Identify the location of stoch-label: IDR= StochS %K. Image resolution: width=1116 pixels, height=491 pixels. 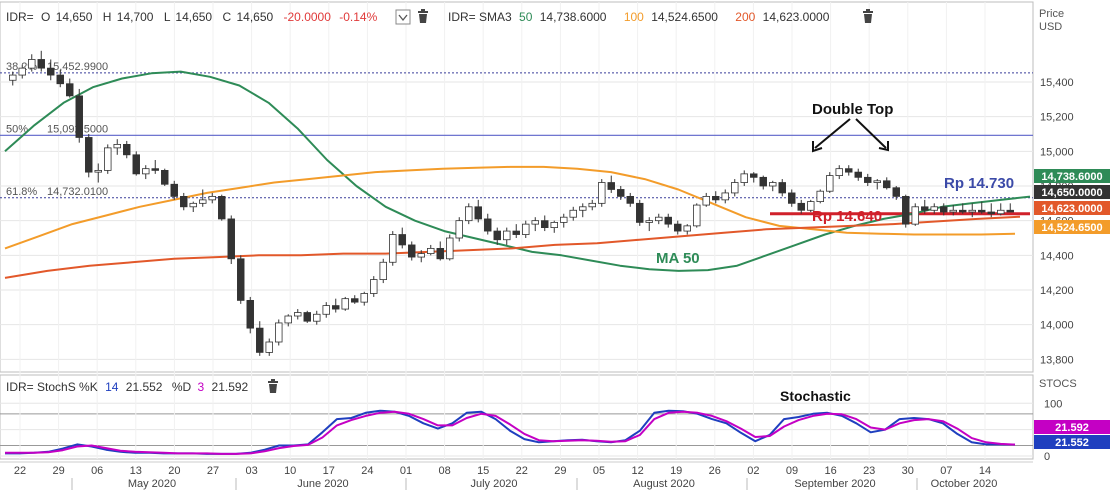
(52, 387).